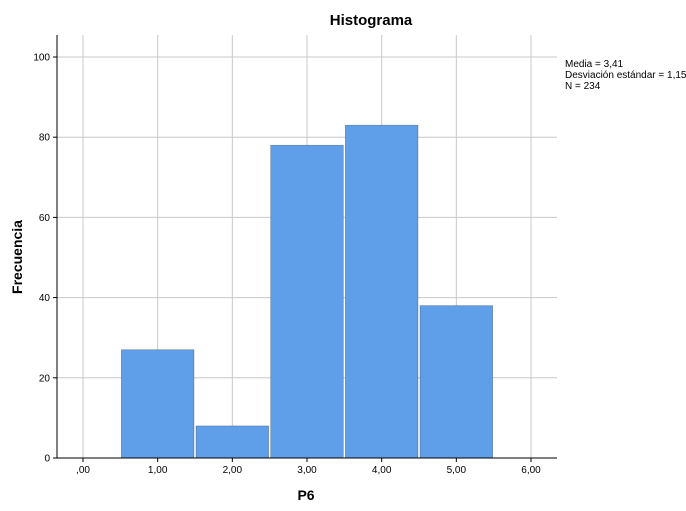  Describe the element at coordinates (83, 470) in the screenshot. I see `x-tick-label: ,00` at that location.